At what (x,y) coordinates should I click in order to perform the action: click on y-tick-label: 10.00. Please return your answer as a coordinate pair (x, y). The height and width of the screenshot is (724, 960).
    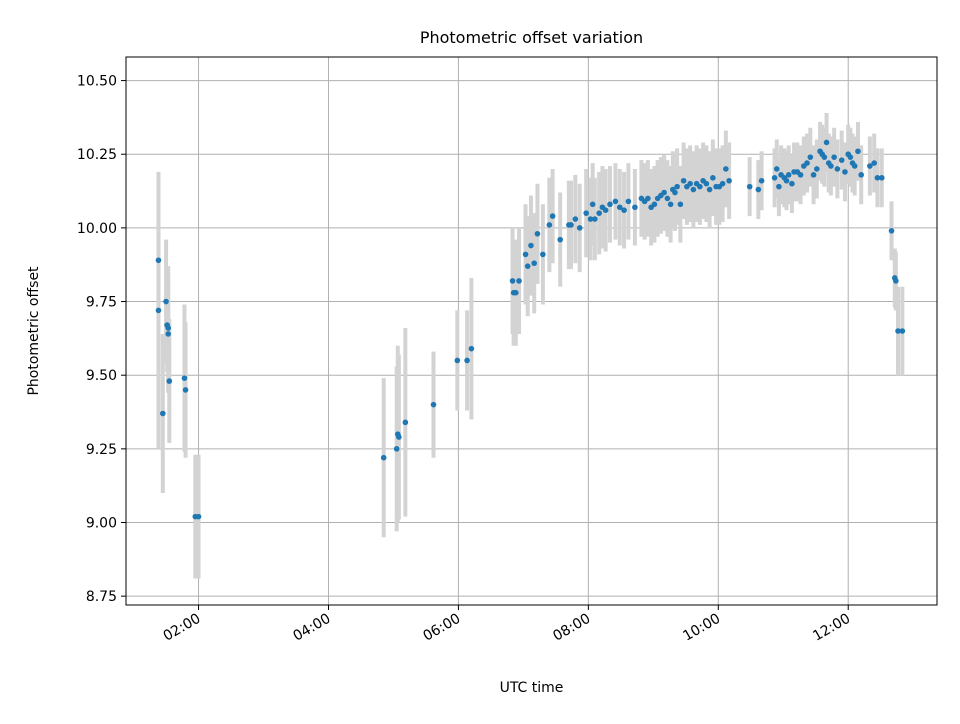
    Looking at the image, I should click on (97, 229).